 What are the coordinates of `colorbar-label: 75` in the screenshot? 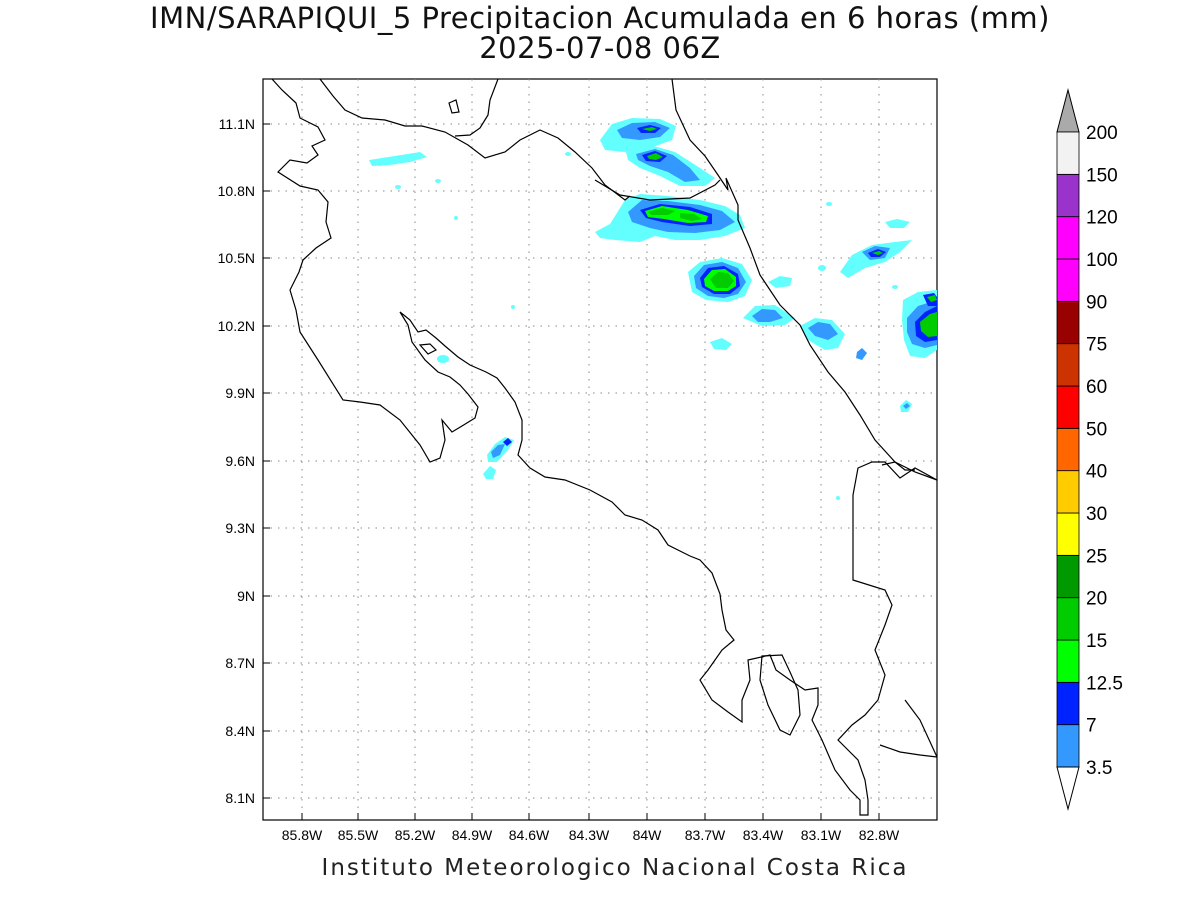 It's located at (1096, 345).